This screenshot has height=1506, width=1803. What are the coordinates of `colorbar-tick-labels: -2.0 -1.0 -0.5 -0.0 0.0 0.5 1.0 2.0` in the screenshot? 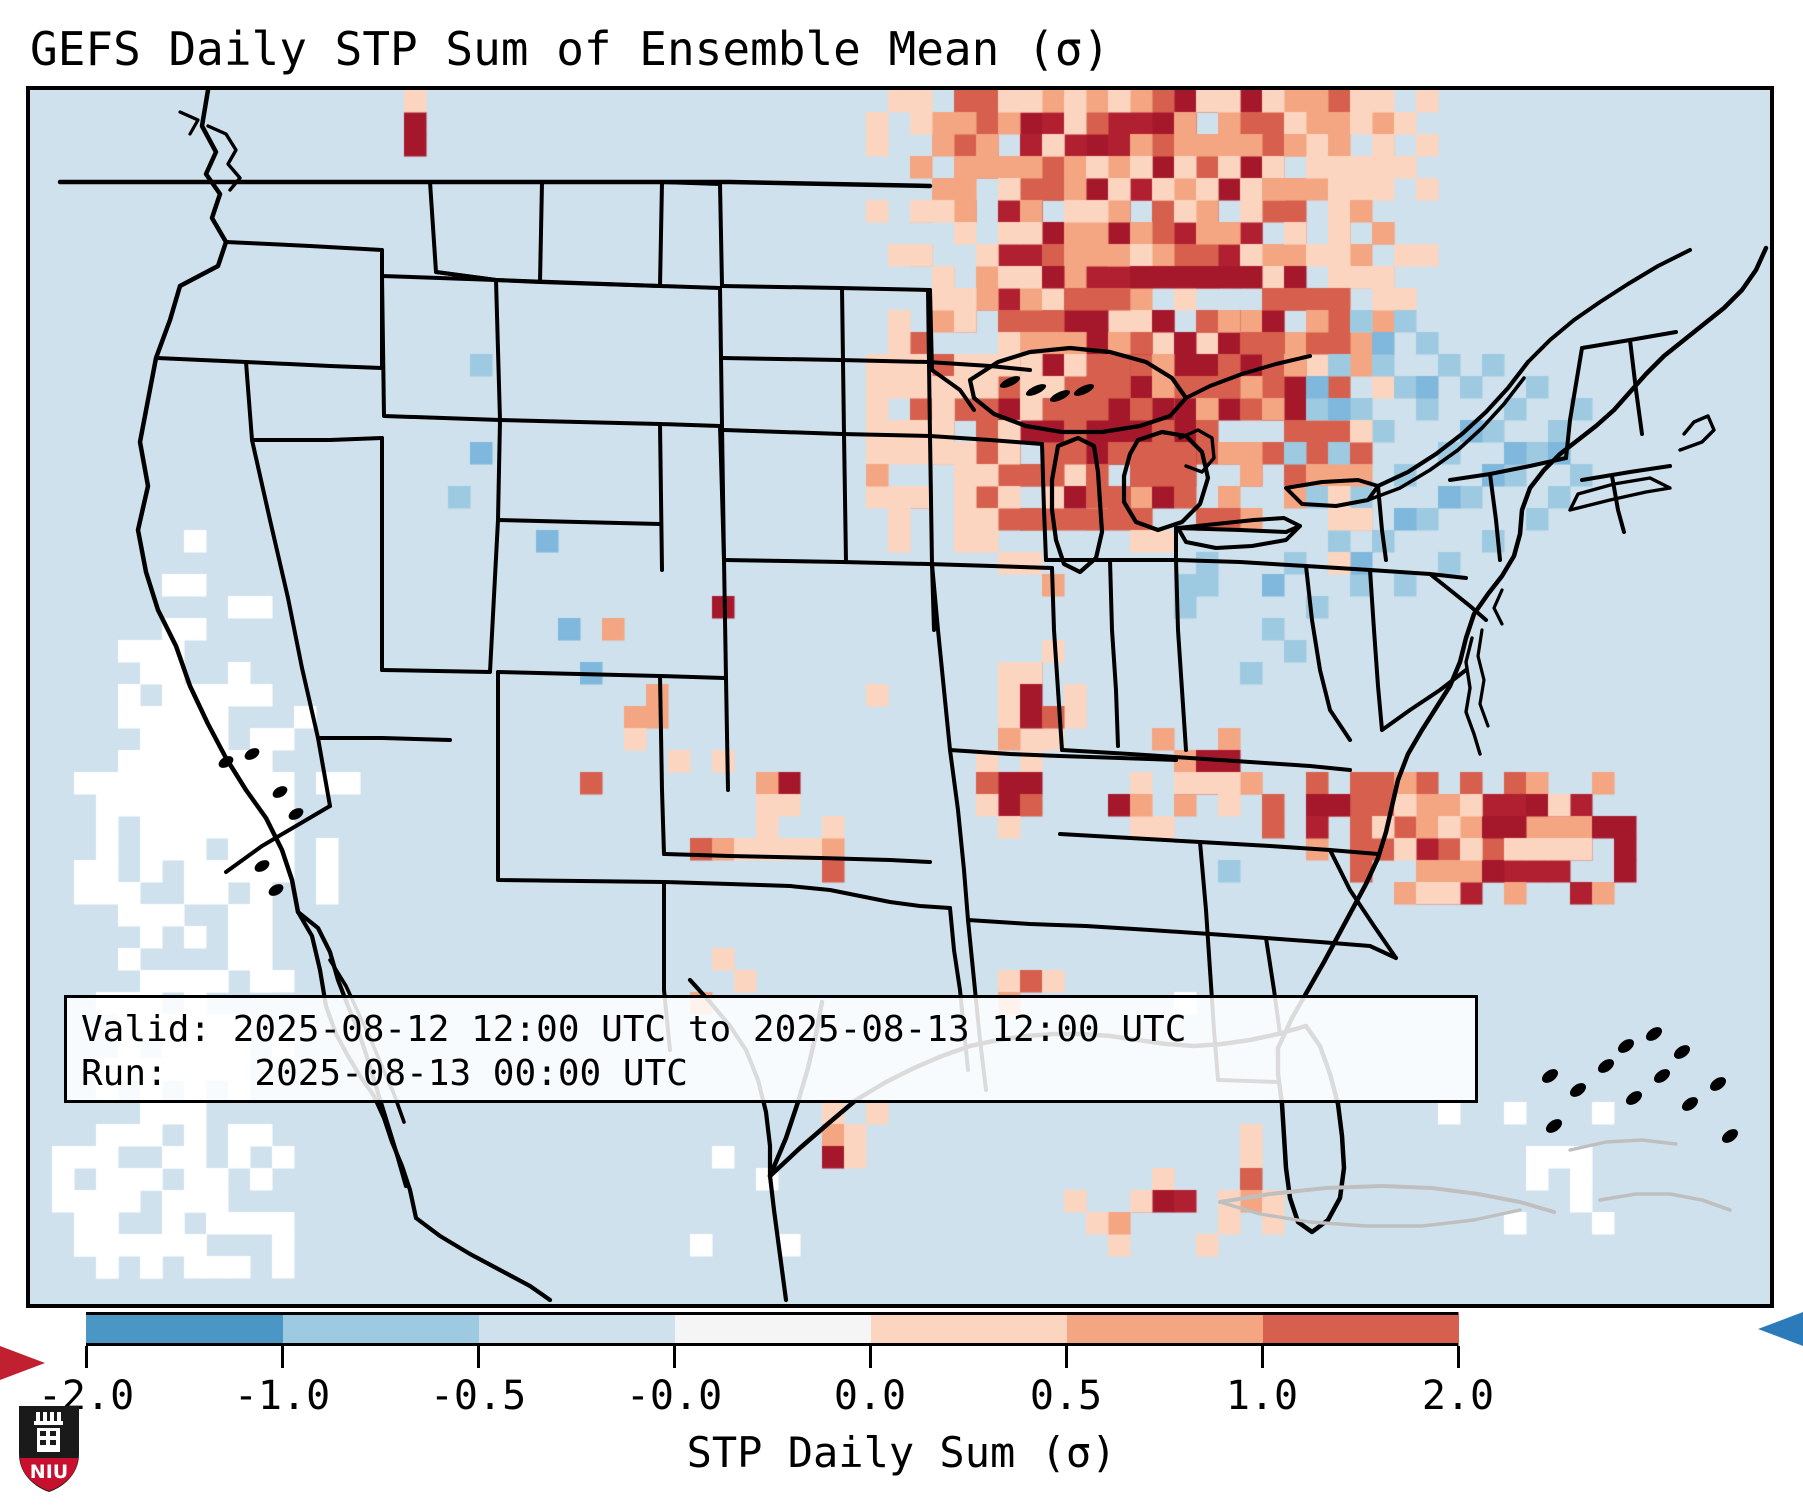 It's located at (901, 1396).